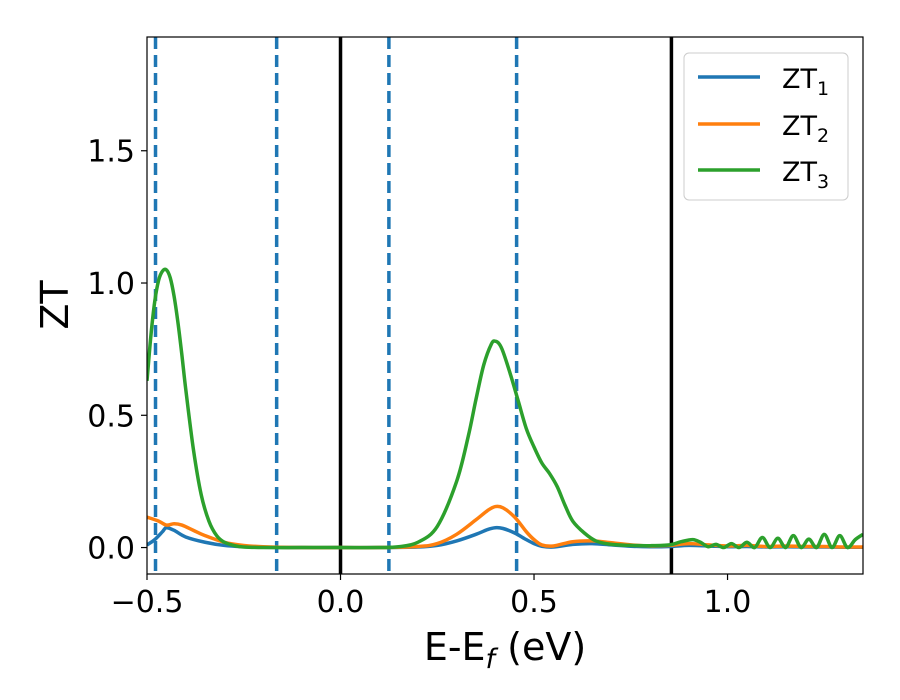 The height and width of the screenshot is (700, 900). Describe the element at coordinates (540, 647) in the screenshot. I see `x-axis-label-unit: (eV)` at that location.